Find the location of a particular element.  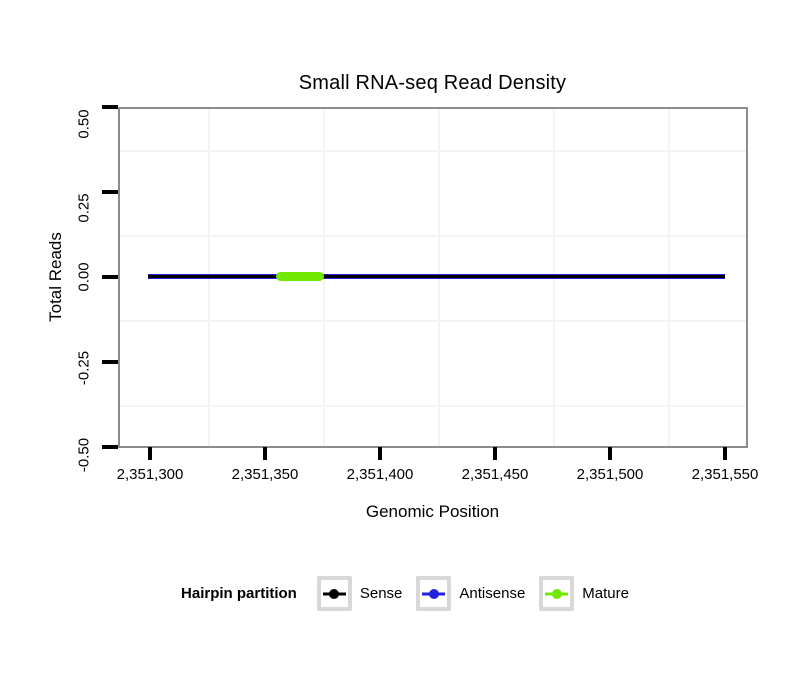

legend-title: Hairpin partition is located at coordinates (239, 593).